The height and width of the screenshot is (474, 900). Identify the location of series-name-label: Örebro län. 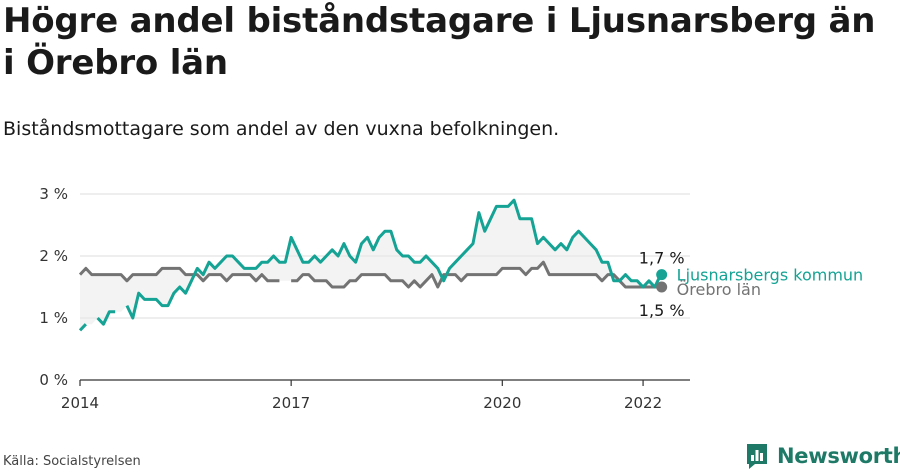
(719, 289).